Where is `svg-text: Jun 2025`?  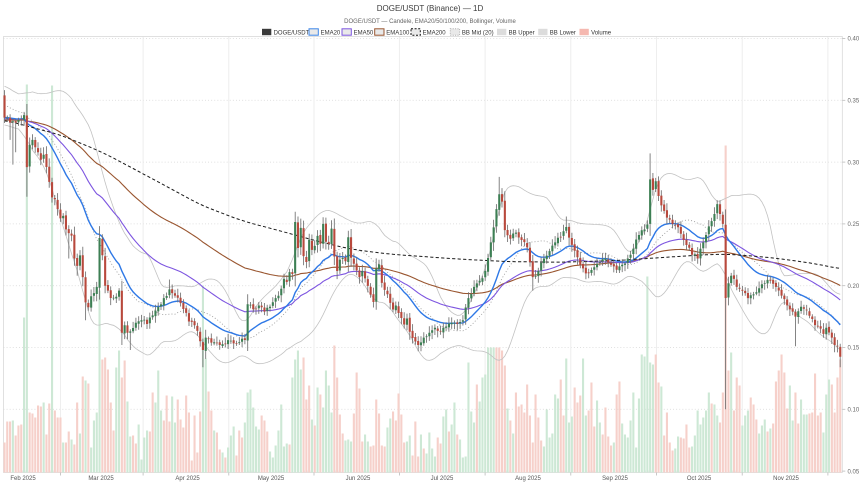 svg-text: Jun 2025 is located at coordinates (358, 479).